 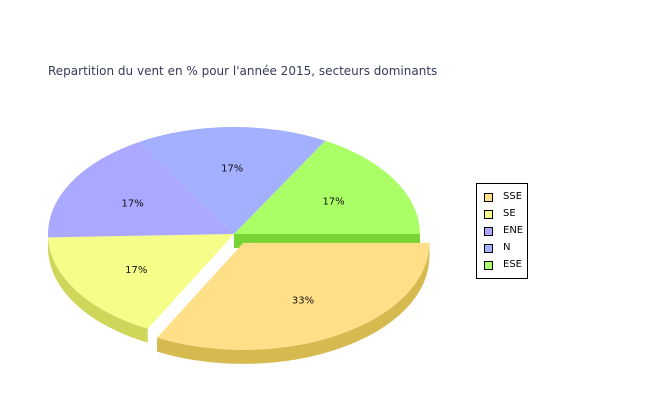 I want to click on legend-entry: ESE, so click(x=502, y=265).